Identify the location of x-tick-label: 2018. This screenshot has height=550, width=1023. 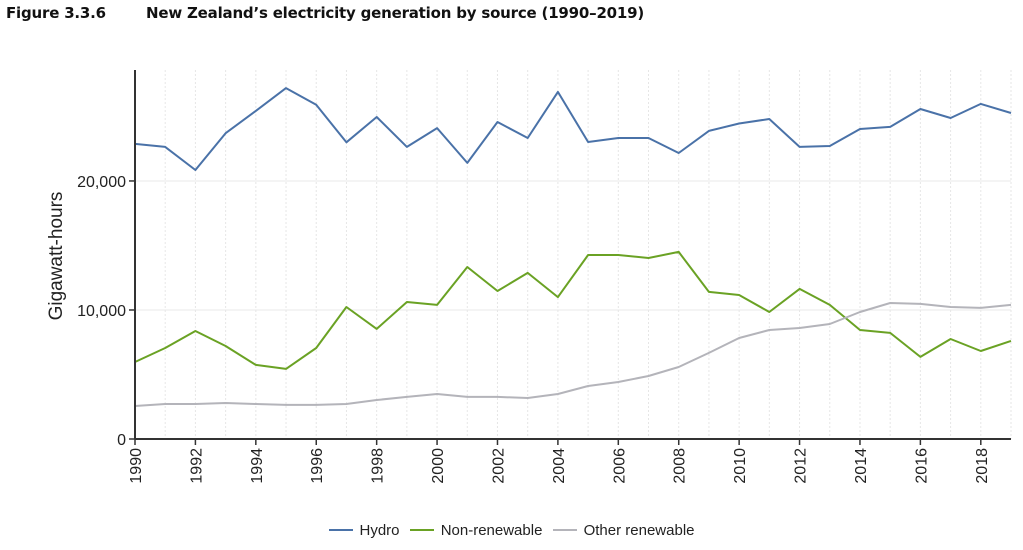
(982, 466).